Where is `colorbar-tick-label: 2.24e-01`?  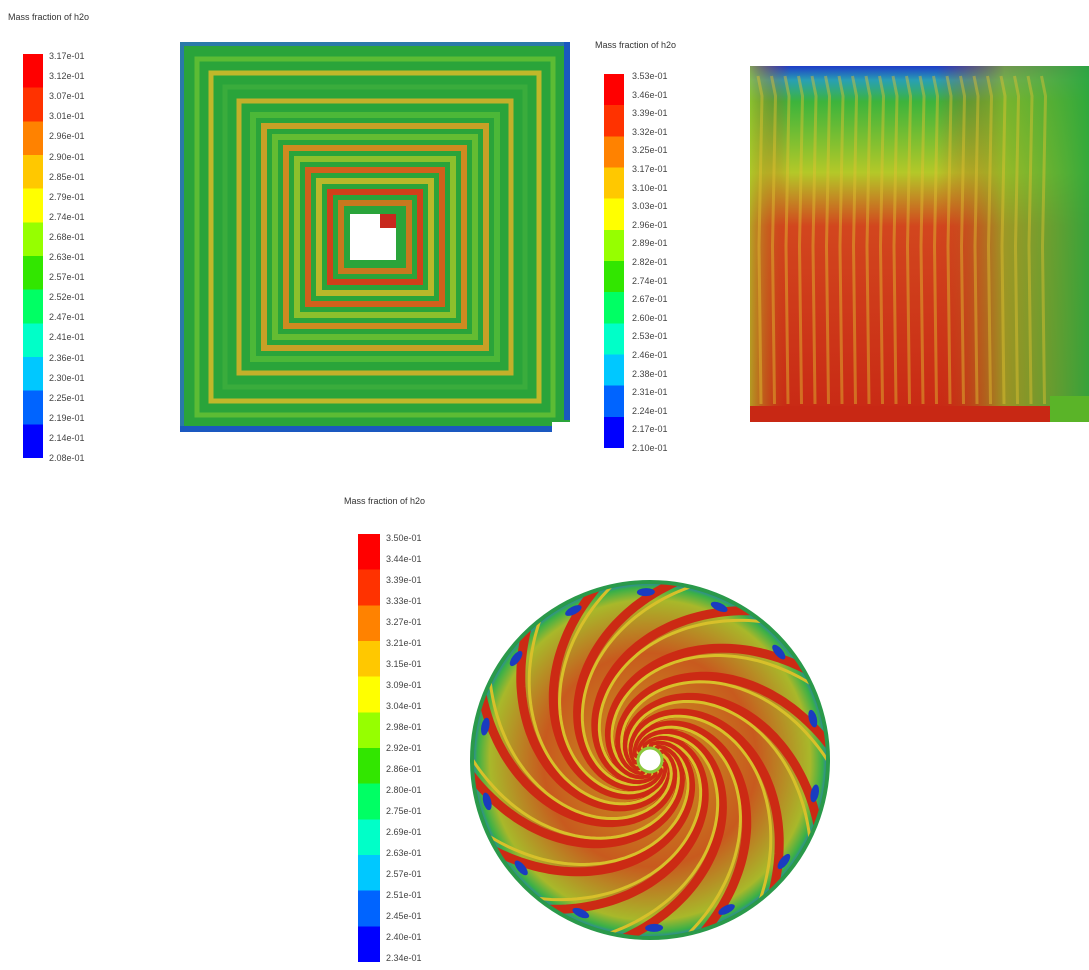
colorbar-tick-label: 2.24e-01 is located at coordinates (650, 410).